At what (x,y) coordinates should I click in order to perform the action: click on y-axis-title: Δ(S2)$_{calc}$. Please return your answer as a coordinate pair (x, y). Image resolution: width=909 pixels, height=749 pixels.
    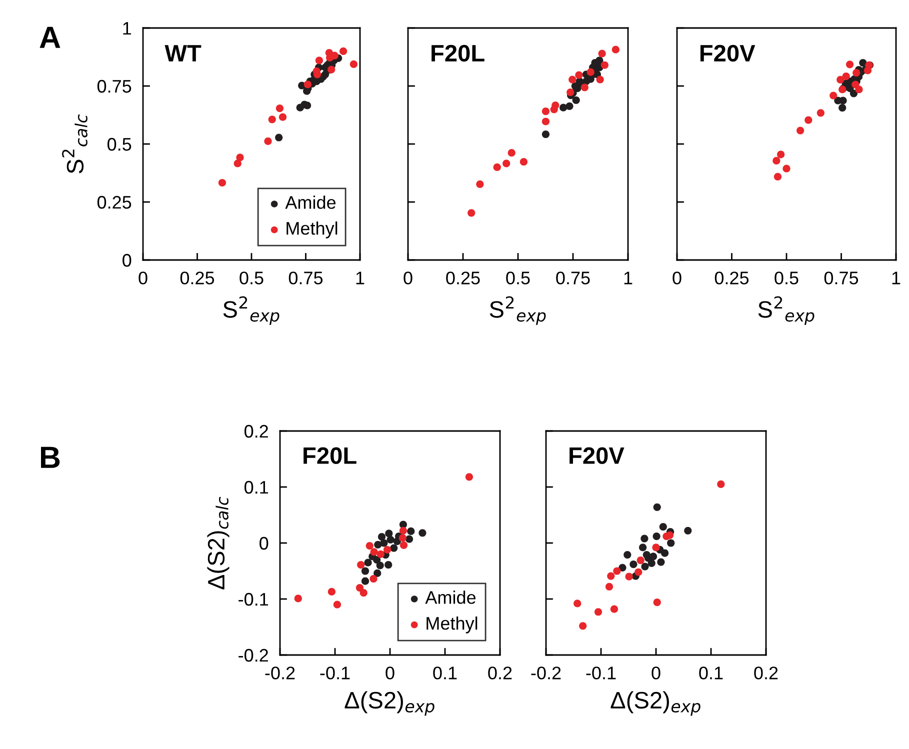
    Looking at the image, I should click on (218, 543).